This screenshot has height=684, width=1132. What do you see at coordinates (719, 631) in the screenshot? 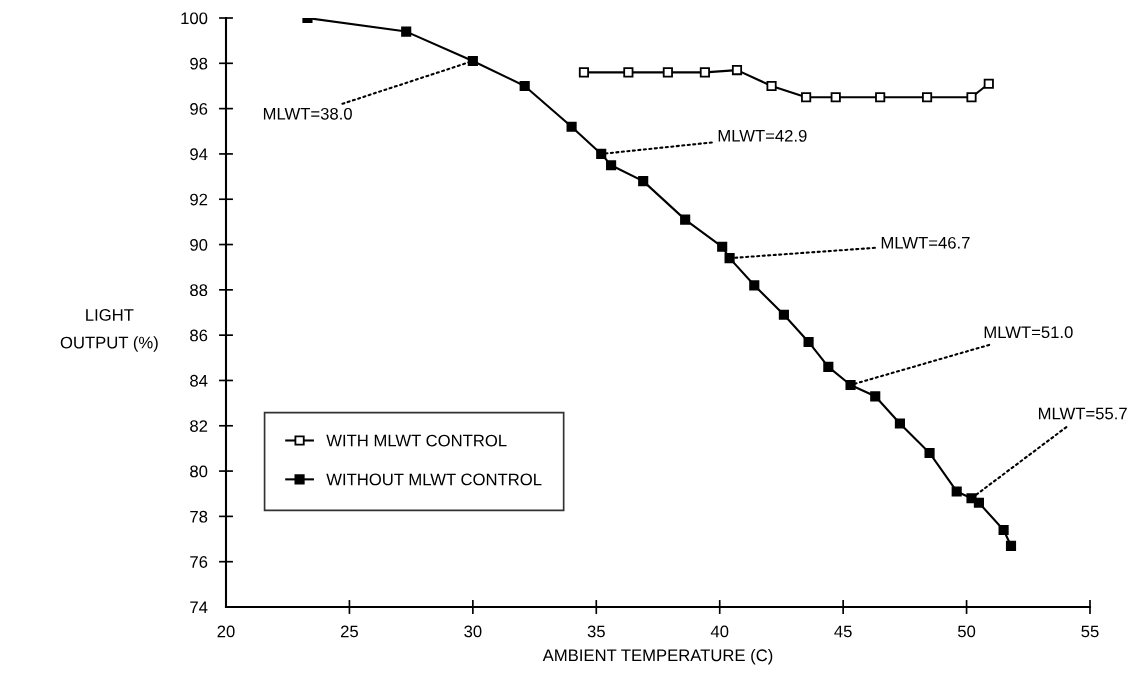
I see `x-tick-label: 40` at bounding box center [719, 631].